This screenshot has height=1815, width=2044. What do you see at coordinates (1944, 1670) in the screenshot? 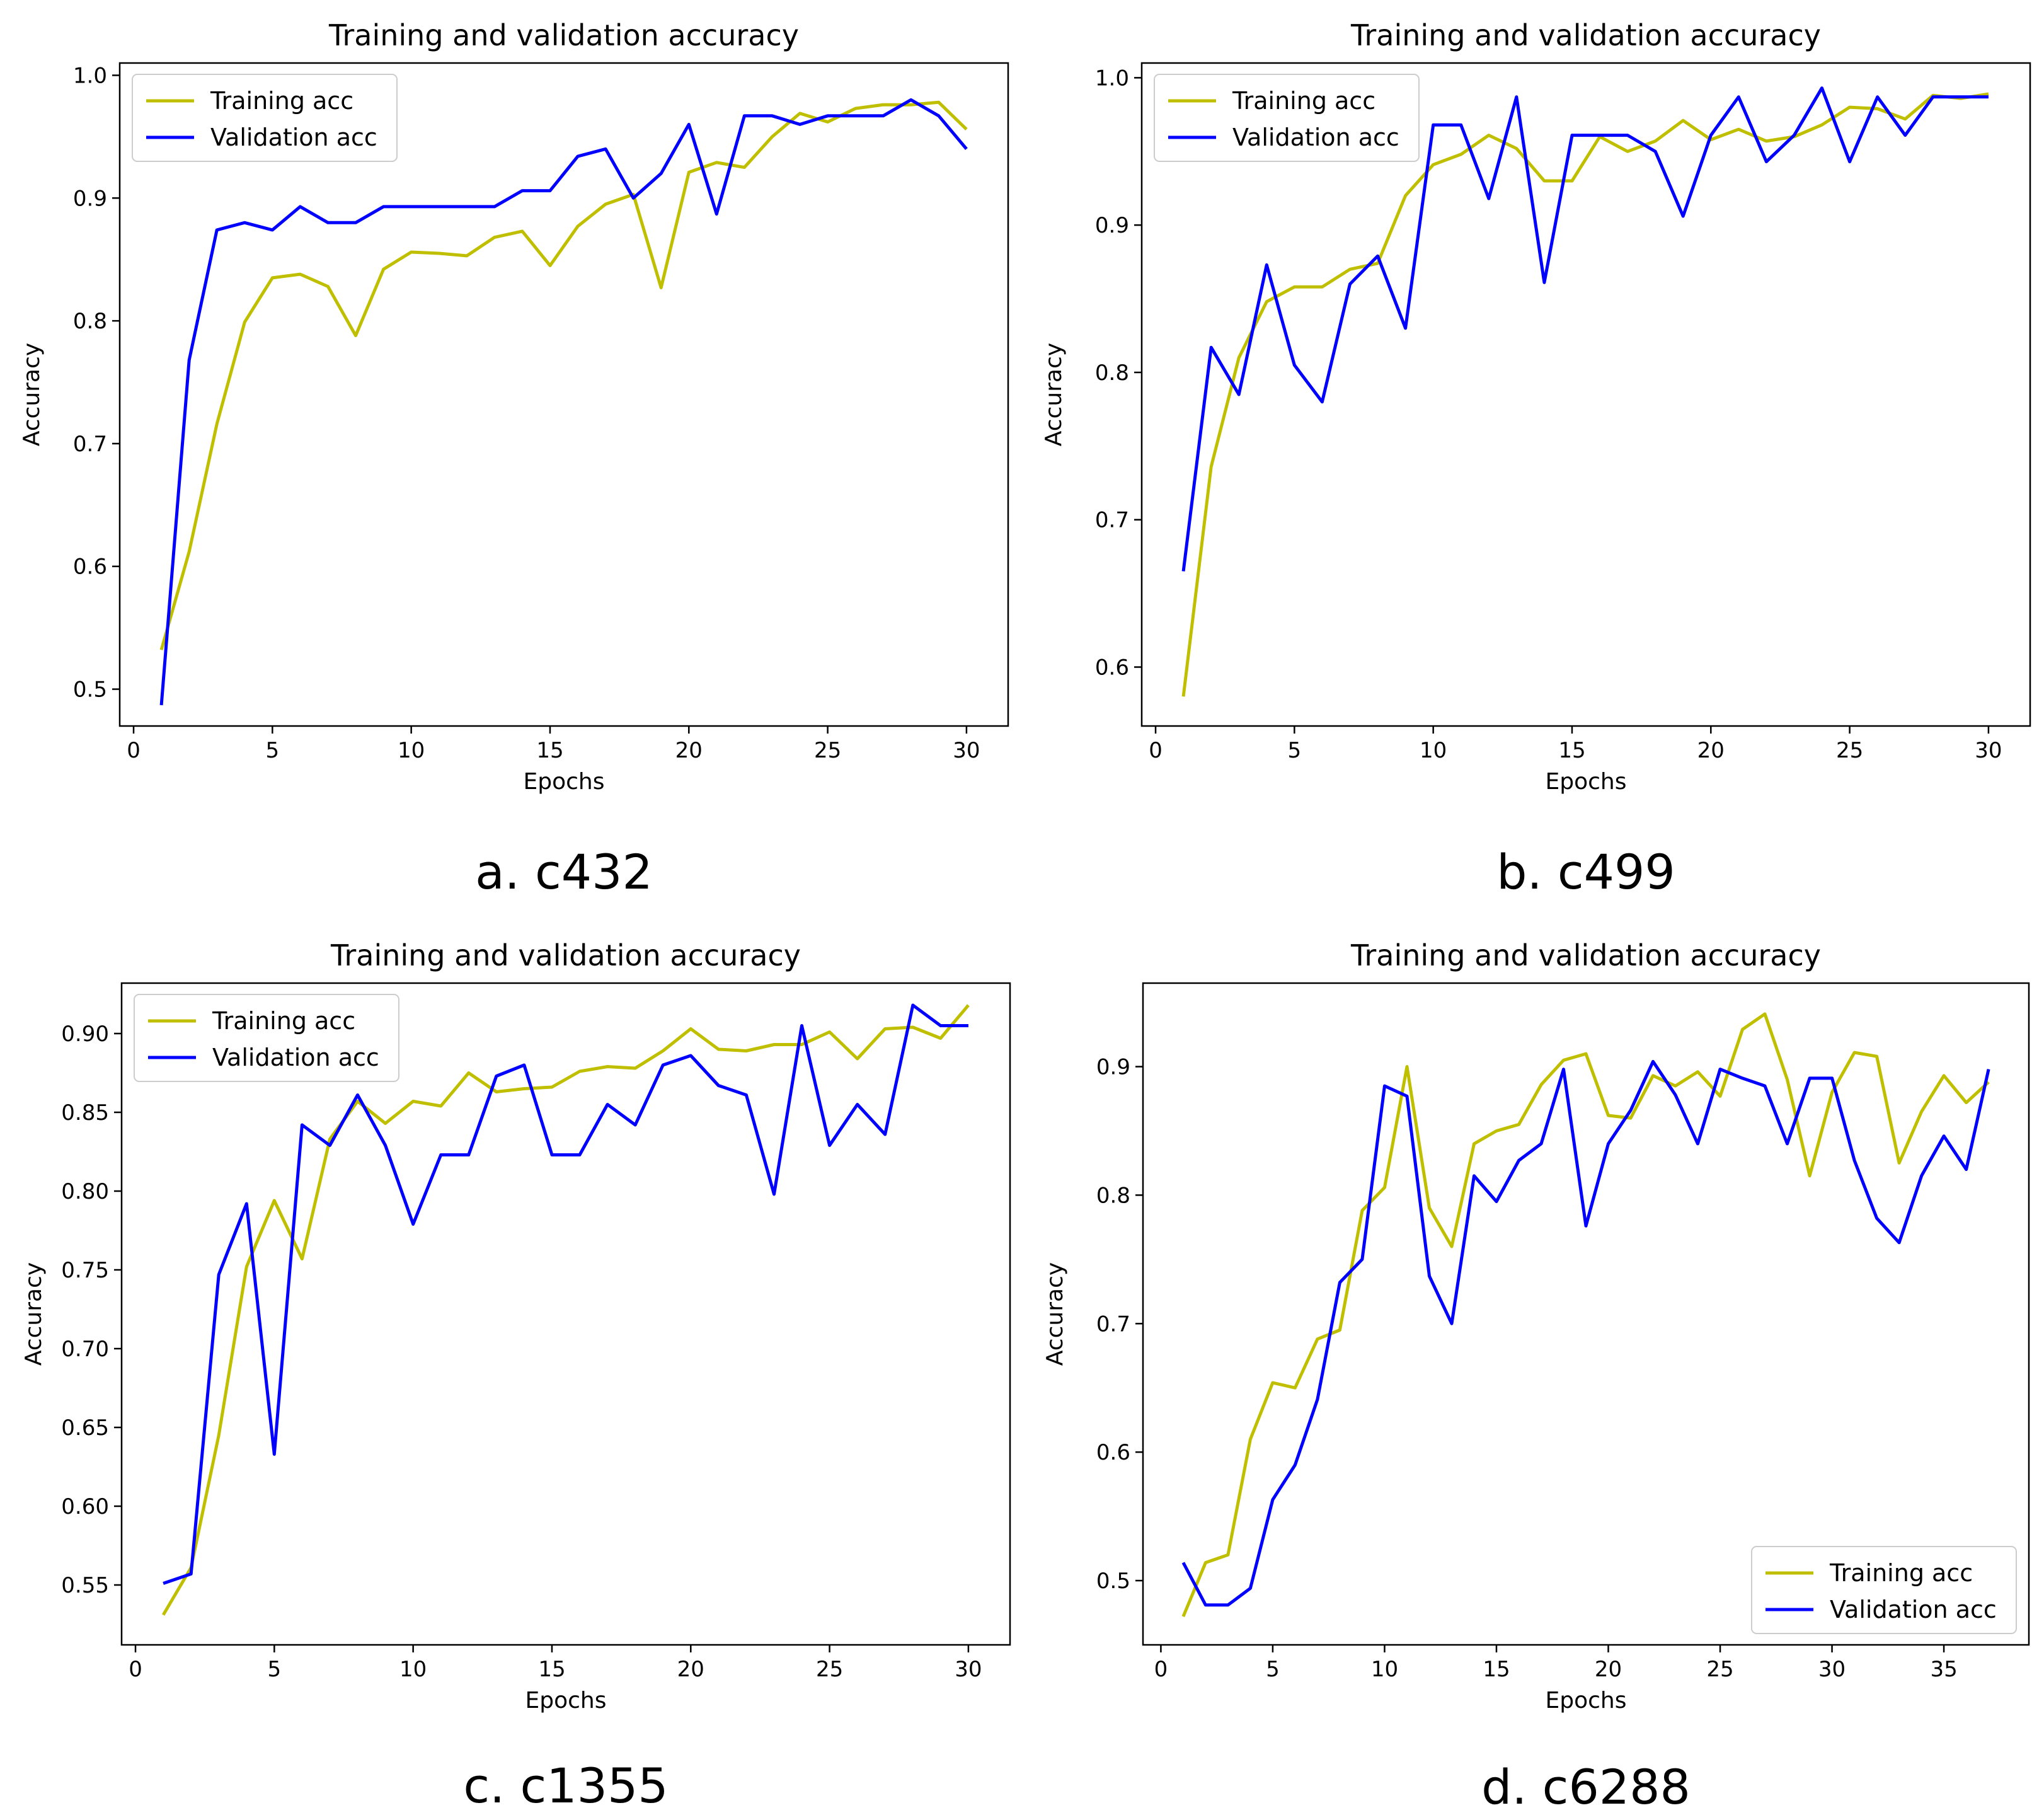
I see `x-tick-label: 35` at bounding box center [1944, 1670].